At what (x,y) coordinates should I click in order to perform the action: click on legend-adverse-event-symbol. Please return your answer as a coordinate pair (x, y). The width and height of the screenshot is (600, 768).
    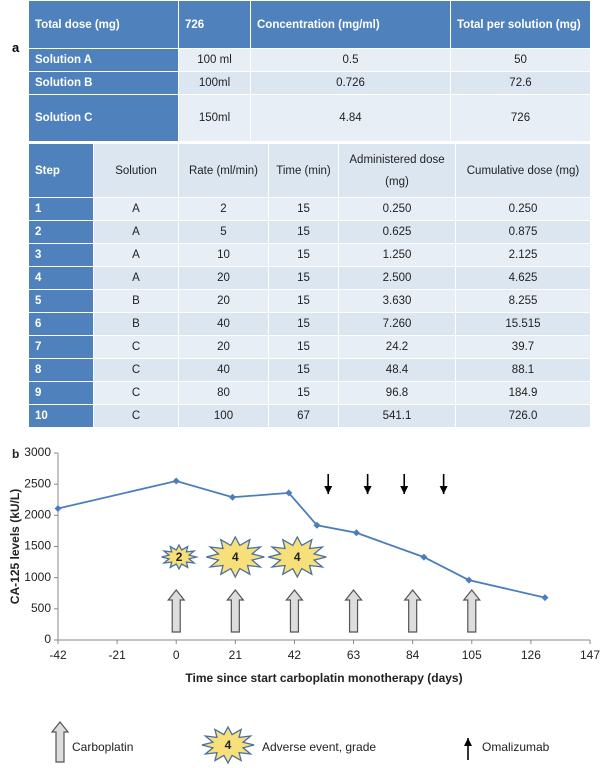
    Looking at the image, I should click on (228, 745).